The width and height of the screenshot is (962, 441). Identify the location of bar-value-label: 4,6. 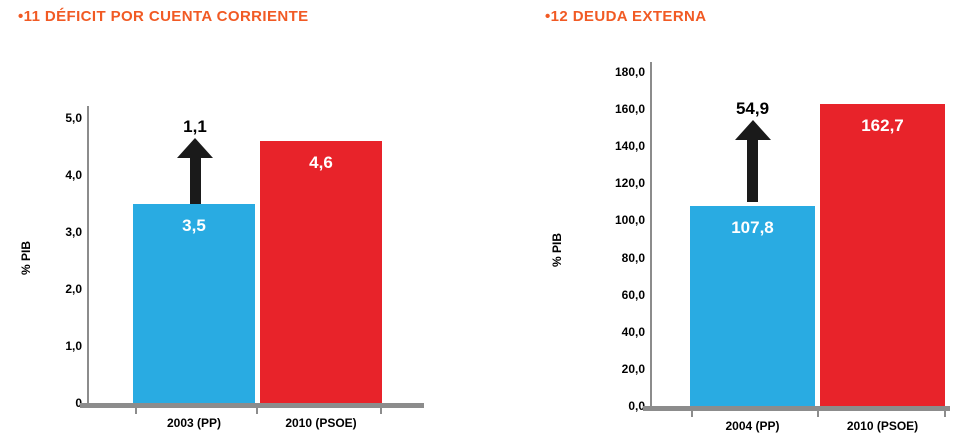
(321, 162).